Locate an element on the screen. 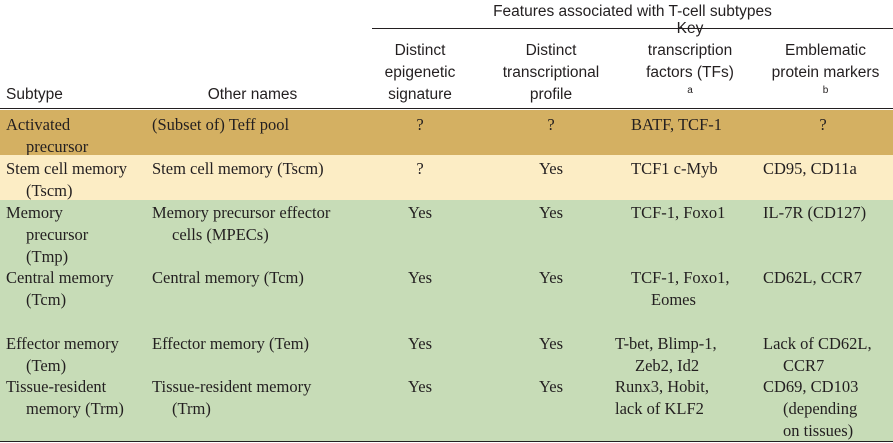 This screenshot has width=893, height=443. cell-line: Tissue-resident is located at coordinates (56, 386).